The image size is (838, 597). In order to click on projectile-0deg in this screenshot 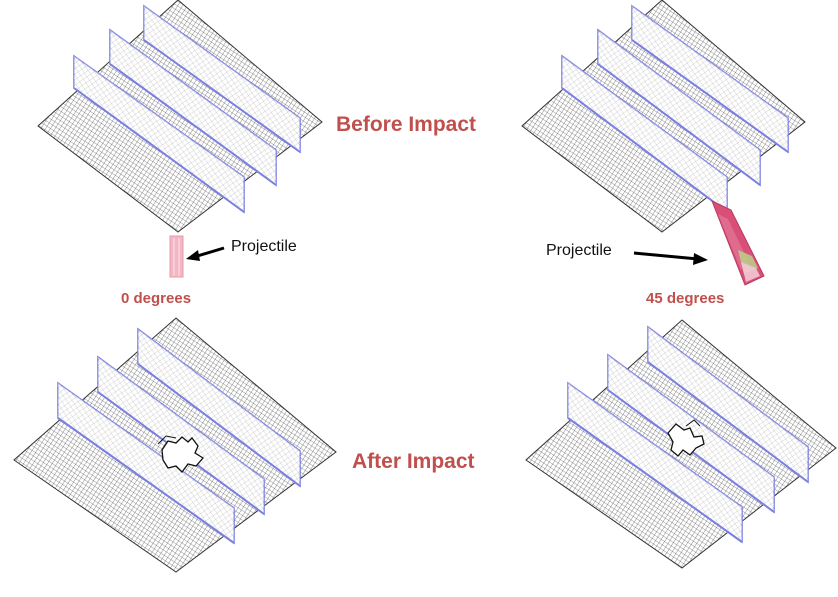, I will do `click(176, 256)`.